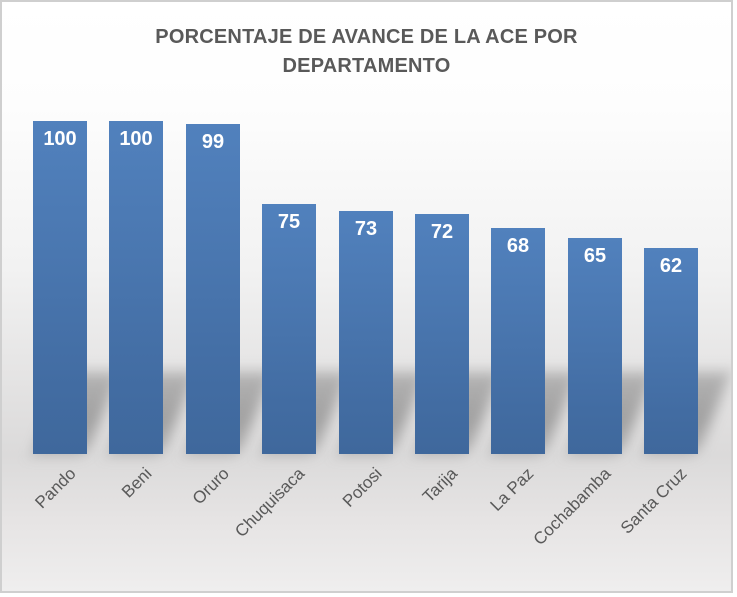 Image resolution: width=737 pixels, height=597 pixels. What do you see at coordinates (442, 232) in the screenshot?
I see `bar-value-label: 72` at bounding box center [442, 232].